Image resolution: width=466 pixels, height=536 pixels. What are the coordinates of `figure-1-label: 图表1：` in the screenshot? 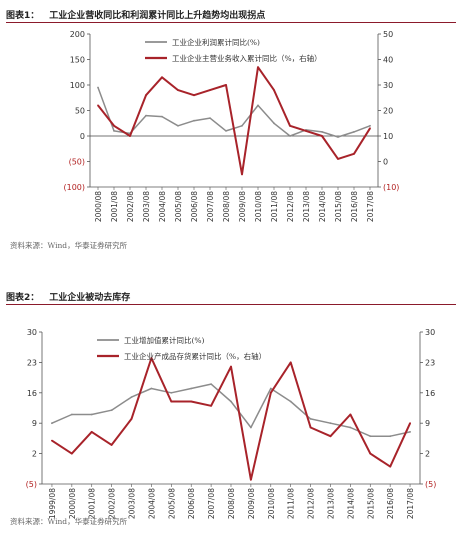 It's located at (23, 15).